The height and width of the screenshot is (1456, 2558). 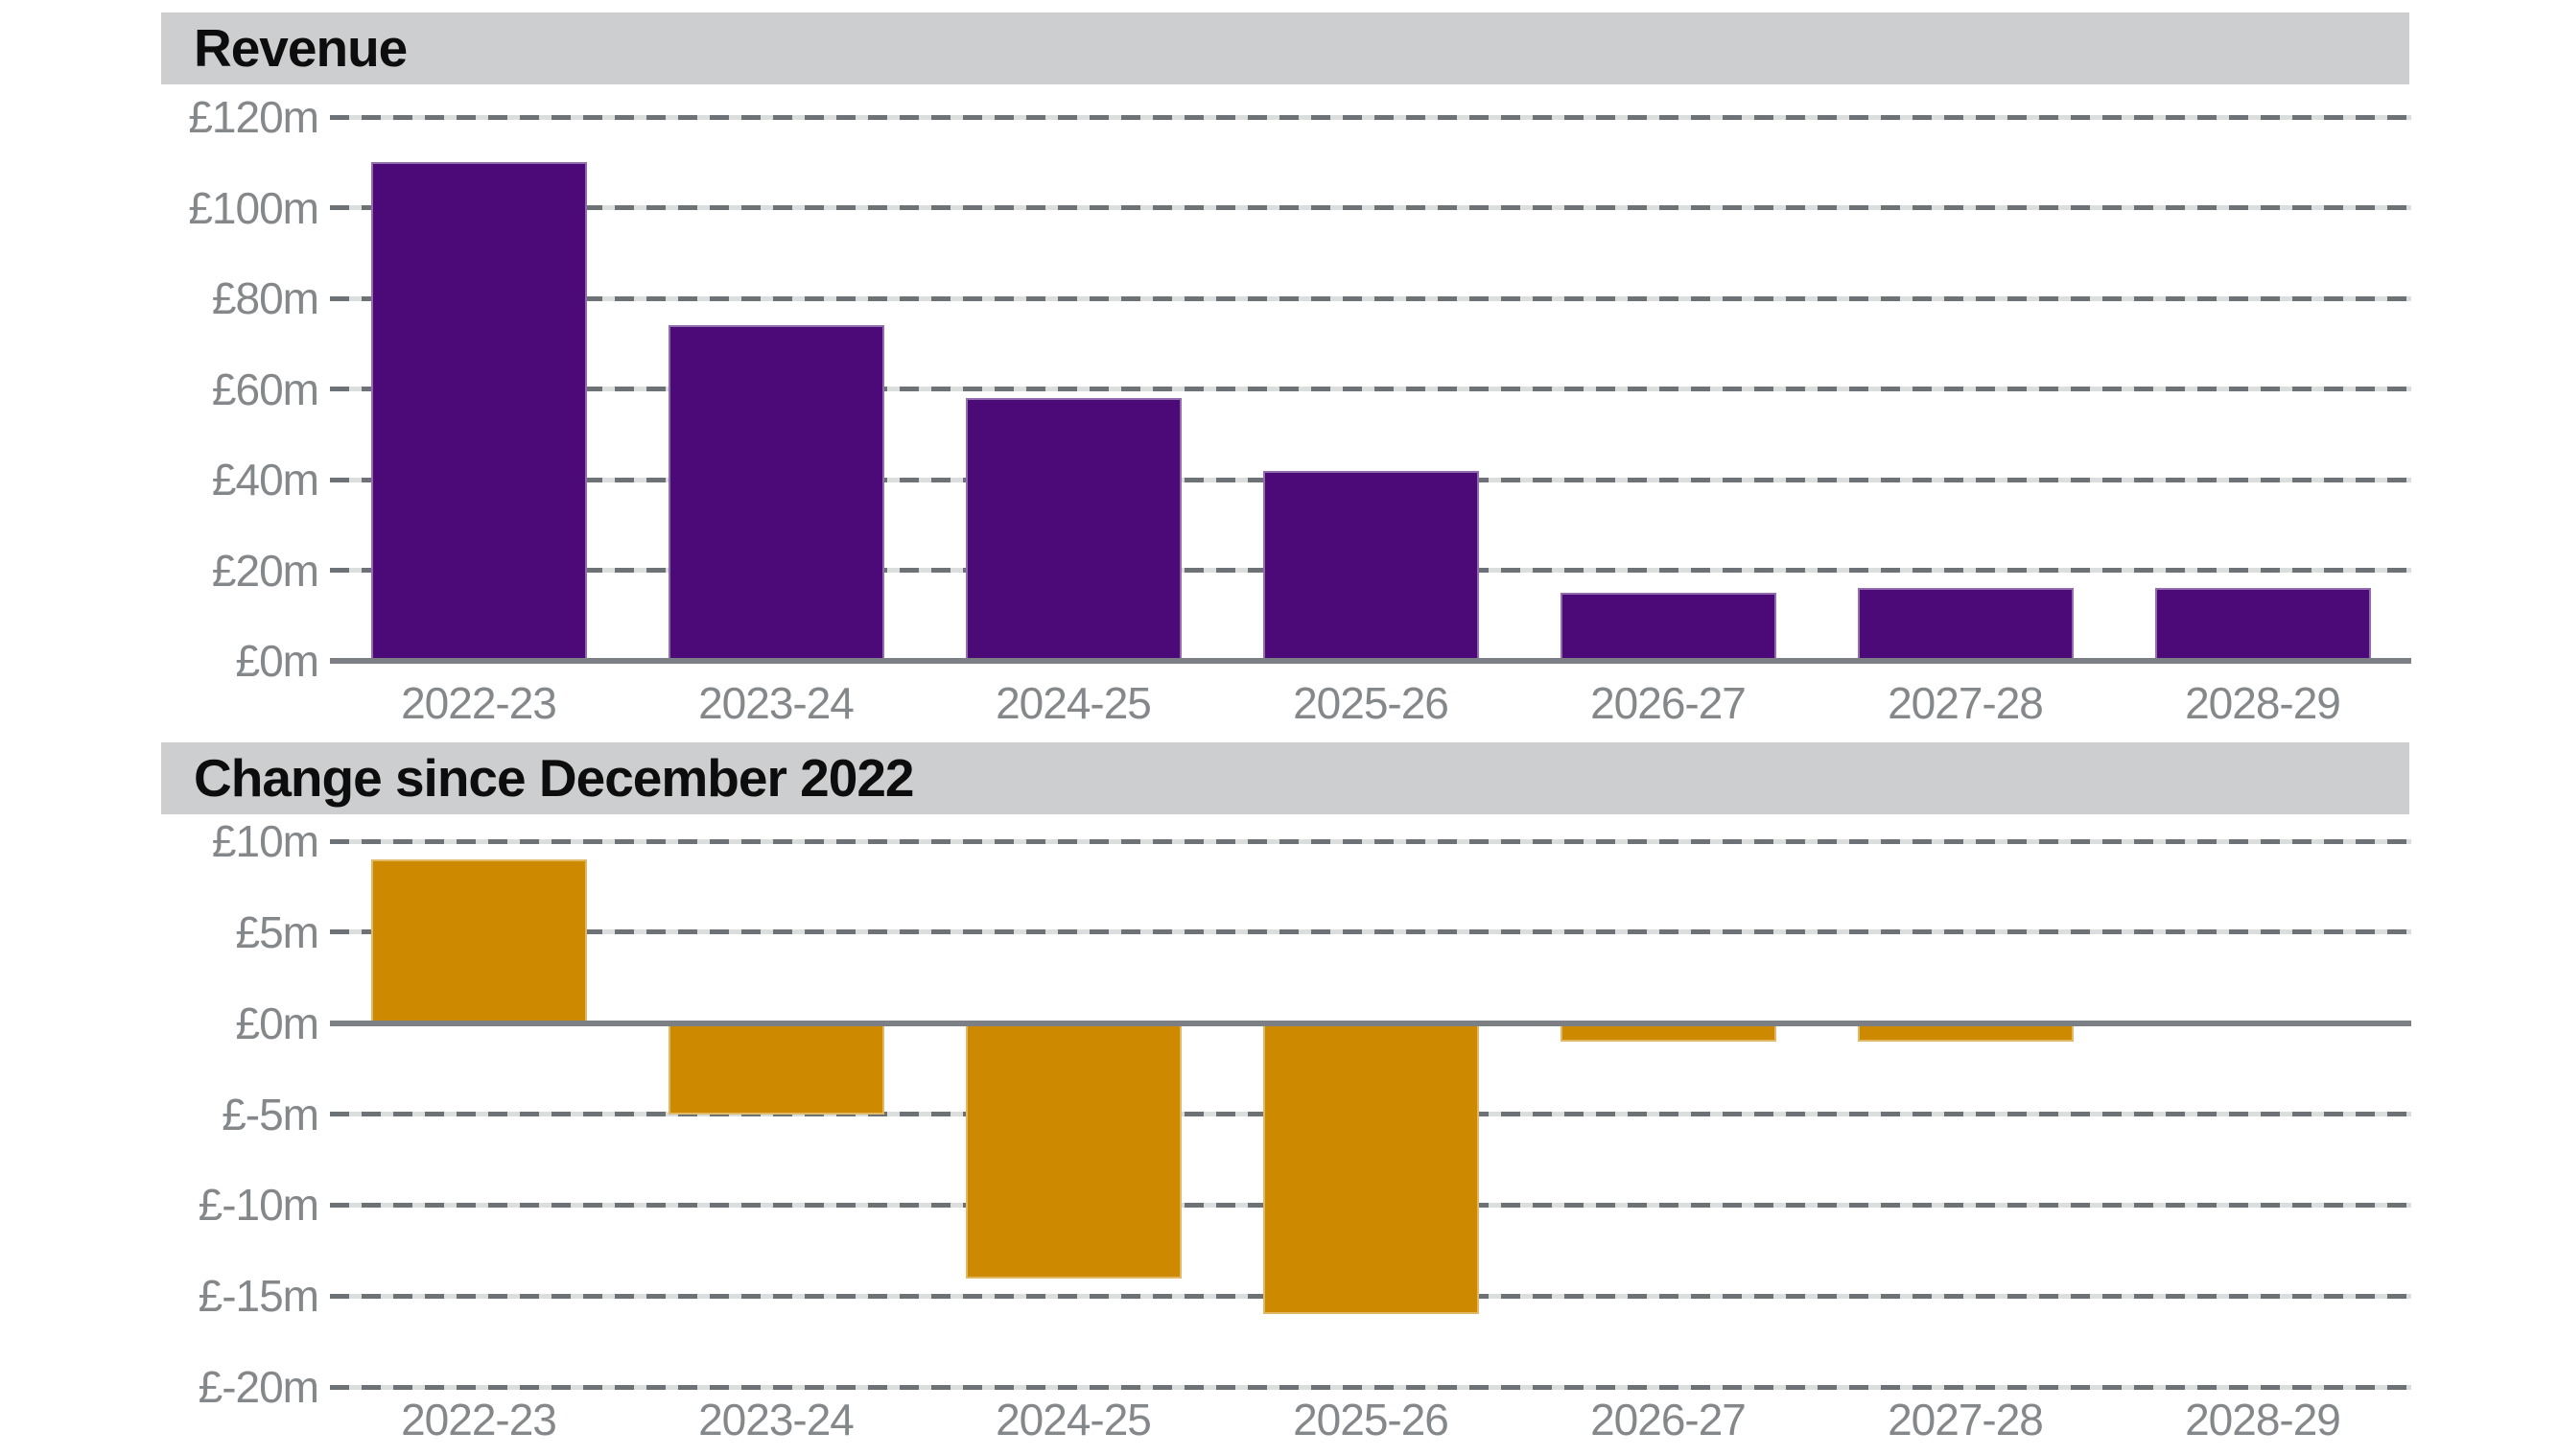 What do you see at coordinates (1370, 842) in the screenshot?
I see `gridline-10m` at bounding box center [1370, 842].